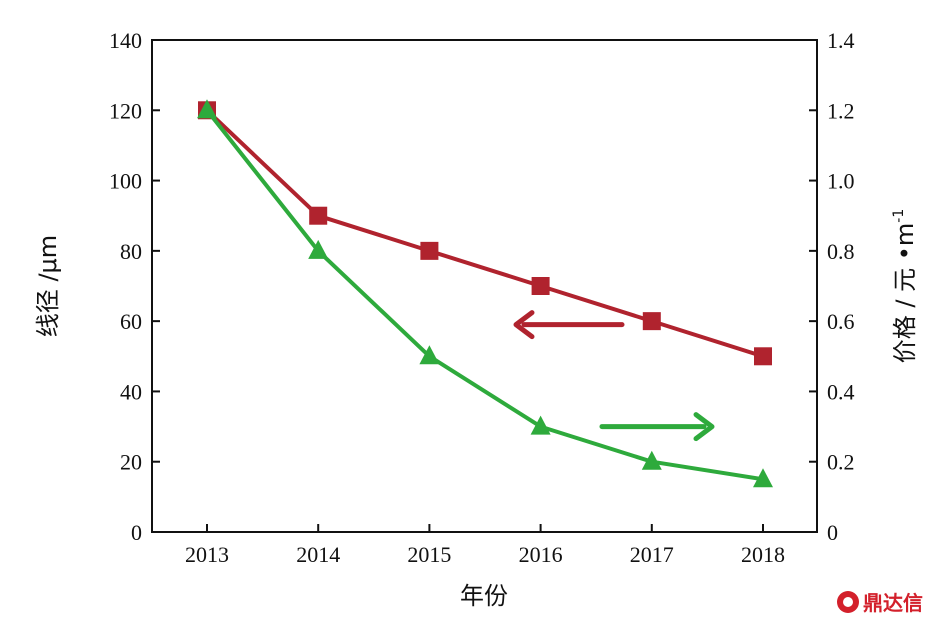 Image resolution: width=933 pixels, height=624 pixels. Describe the element at coordinates (652, 554) in the screenshot. I see `x-tick-label: 2017` at that location.